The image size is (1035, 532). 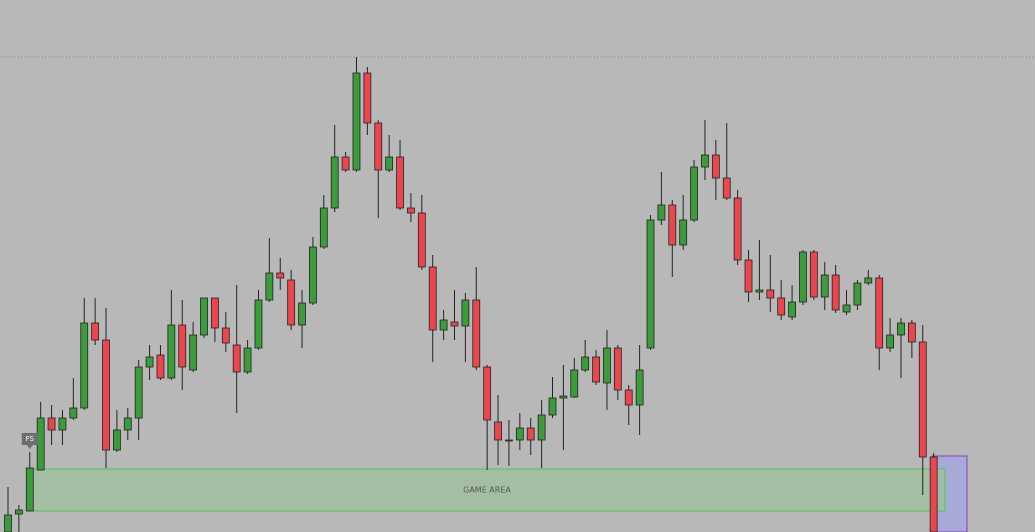 I want to click on marker-label: FS, so click(x=30, y=439).